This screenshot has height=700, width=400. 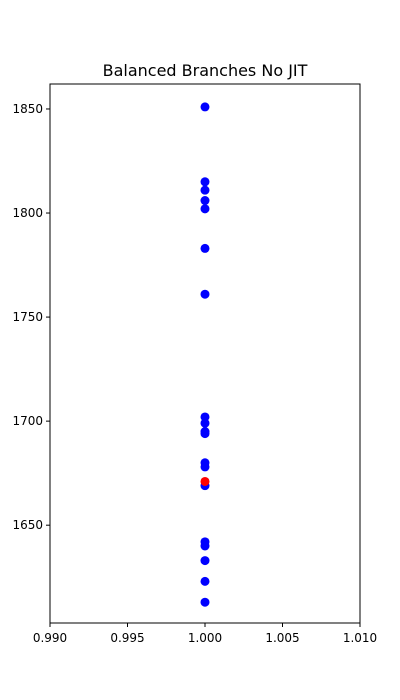 What do you see at coordinates (27, 525) in the screenshot?
I see `y-tick-label: 1650` at bounding box center [27, 525].